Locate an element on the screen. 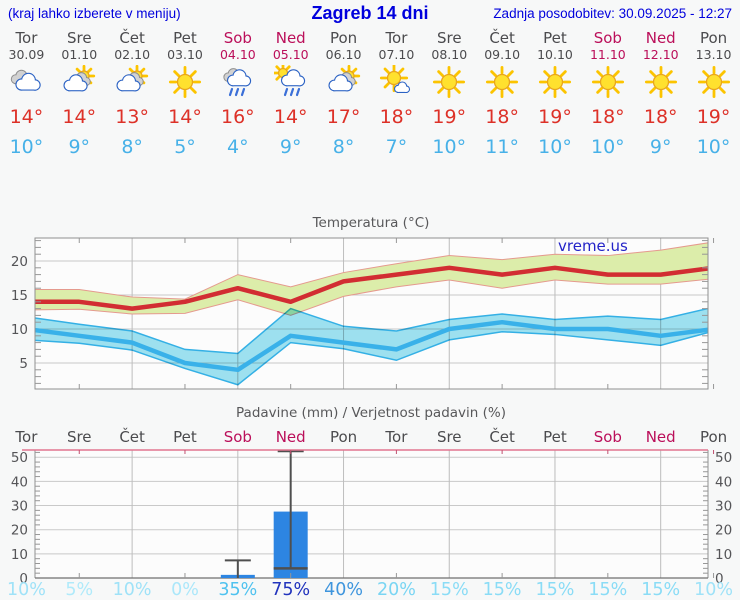 Image resolution: width=740 pixels, height=600 pixels. day-column: Tor 30.09 14° 10° is located at coordinates (26, 96).